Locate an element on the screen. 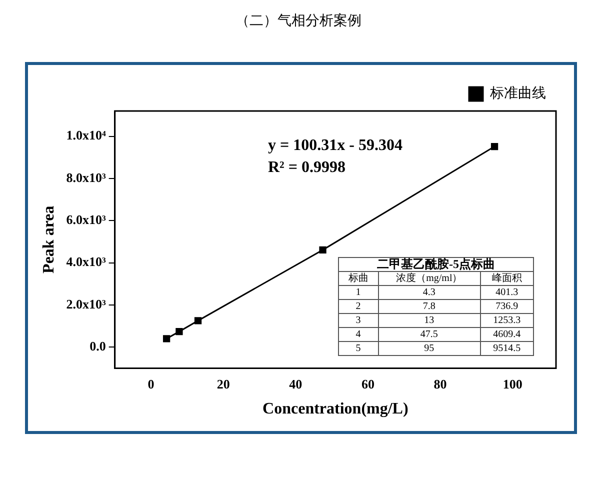 This screenshot has height=477, width=597. annotation: 4 is located at coordinates (358, 335).